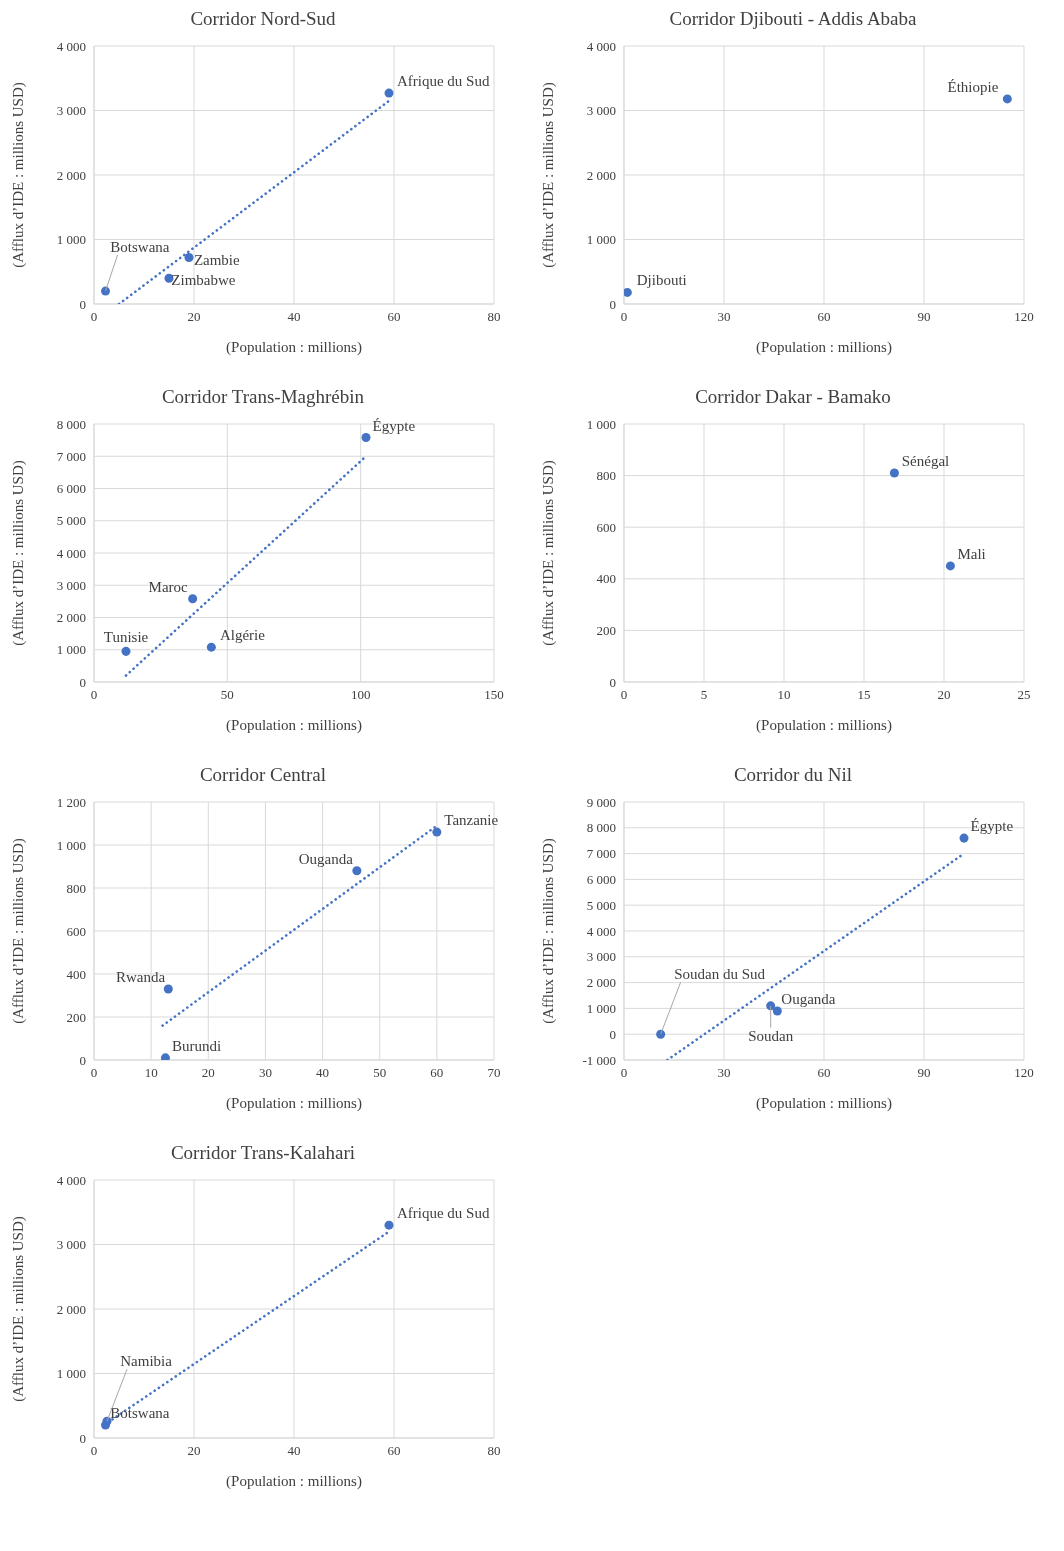 This screenshot has height=1551, width=1064. What do you see at coordinates (494, 1073) in the screenshot?
I see `x-tick-label: 70` at bounding box center [494, 1073].